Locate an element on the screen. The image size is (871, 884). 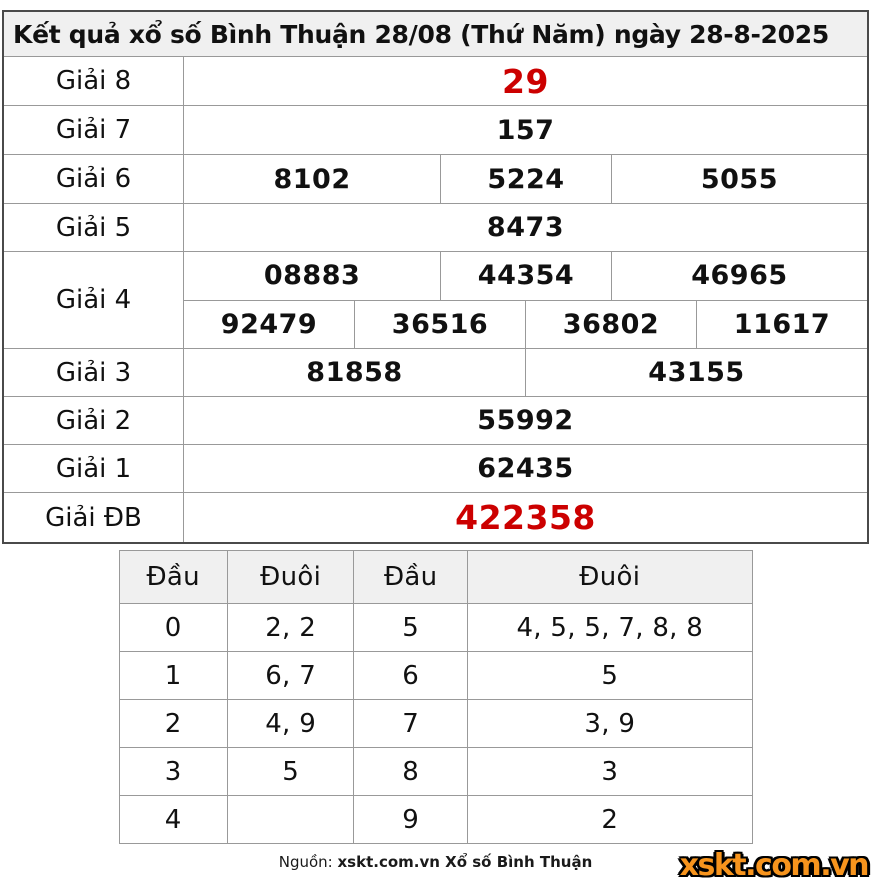
head-value: 0 is located at coordinates (173, 627).